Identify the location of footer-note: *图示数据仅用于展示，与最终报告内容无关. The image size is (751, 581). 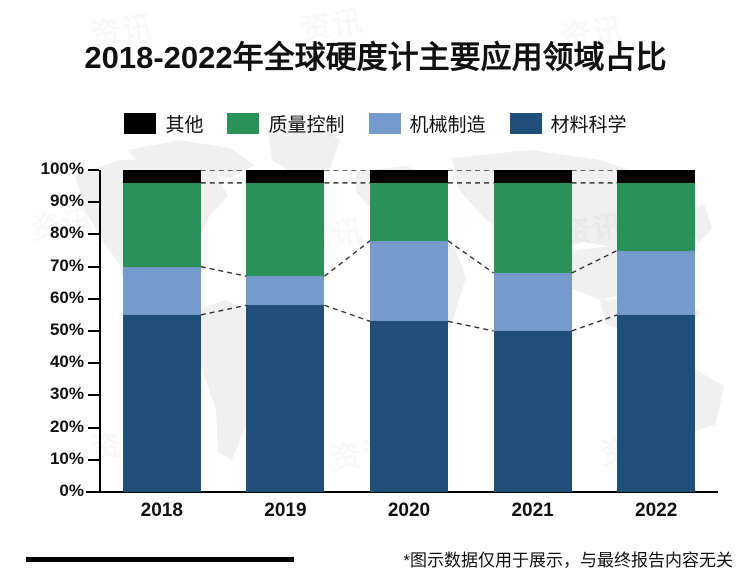
(568, 560).